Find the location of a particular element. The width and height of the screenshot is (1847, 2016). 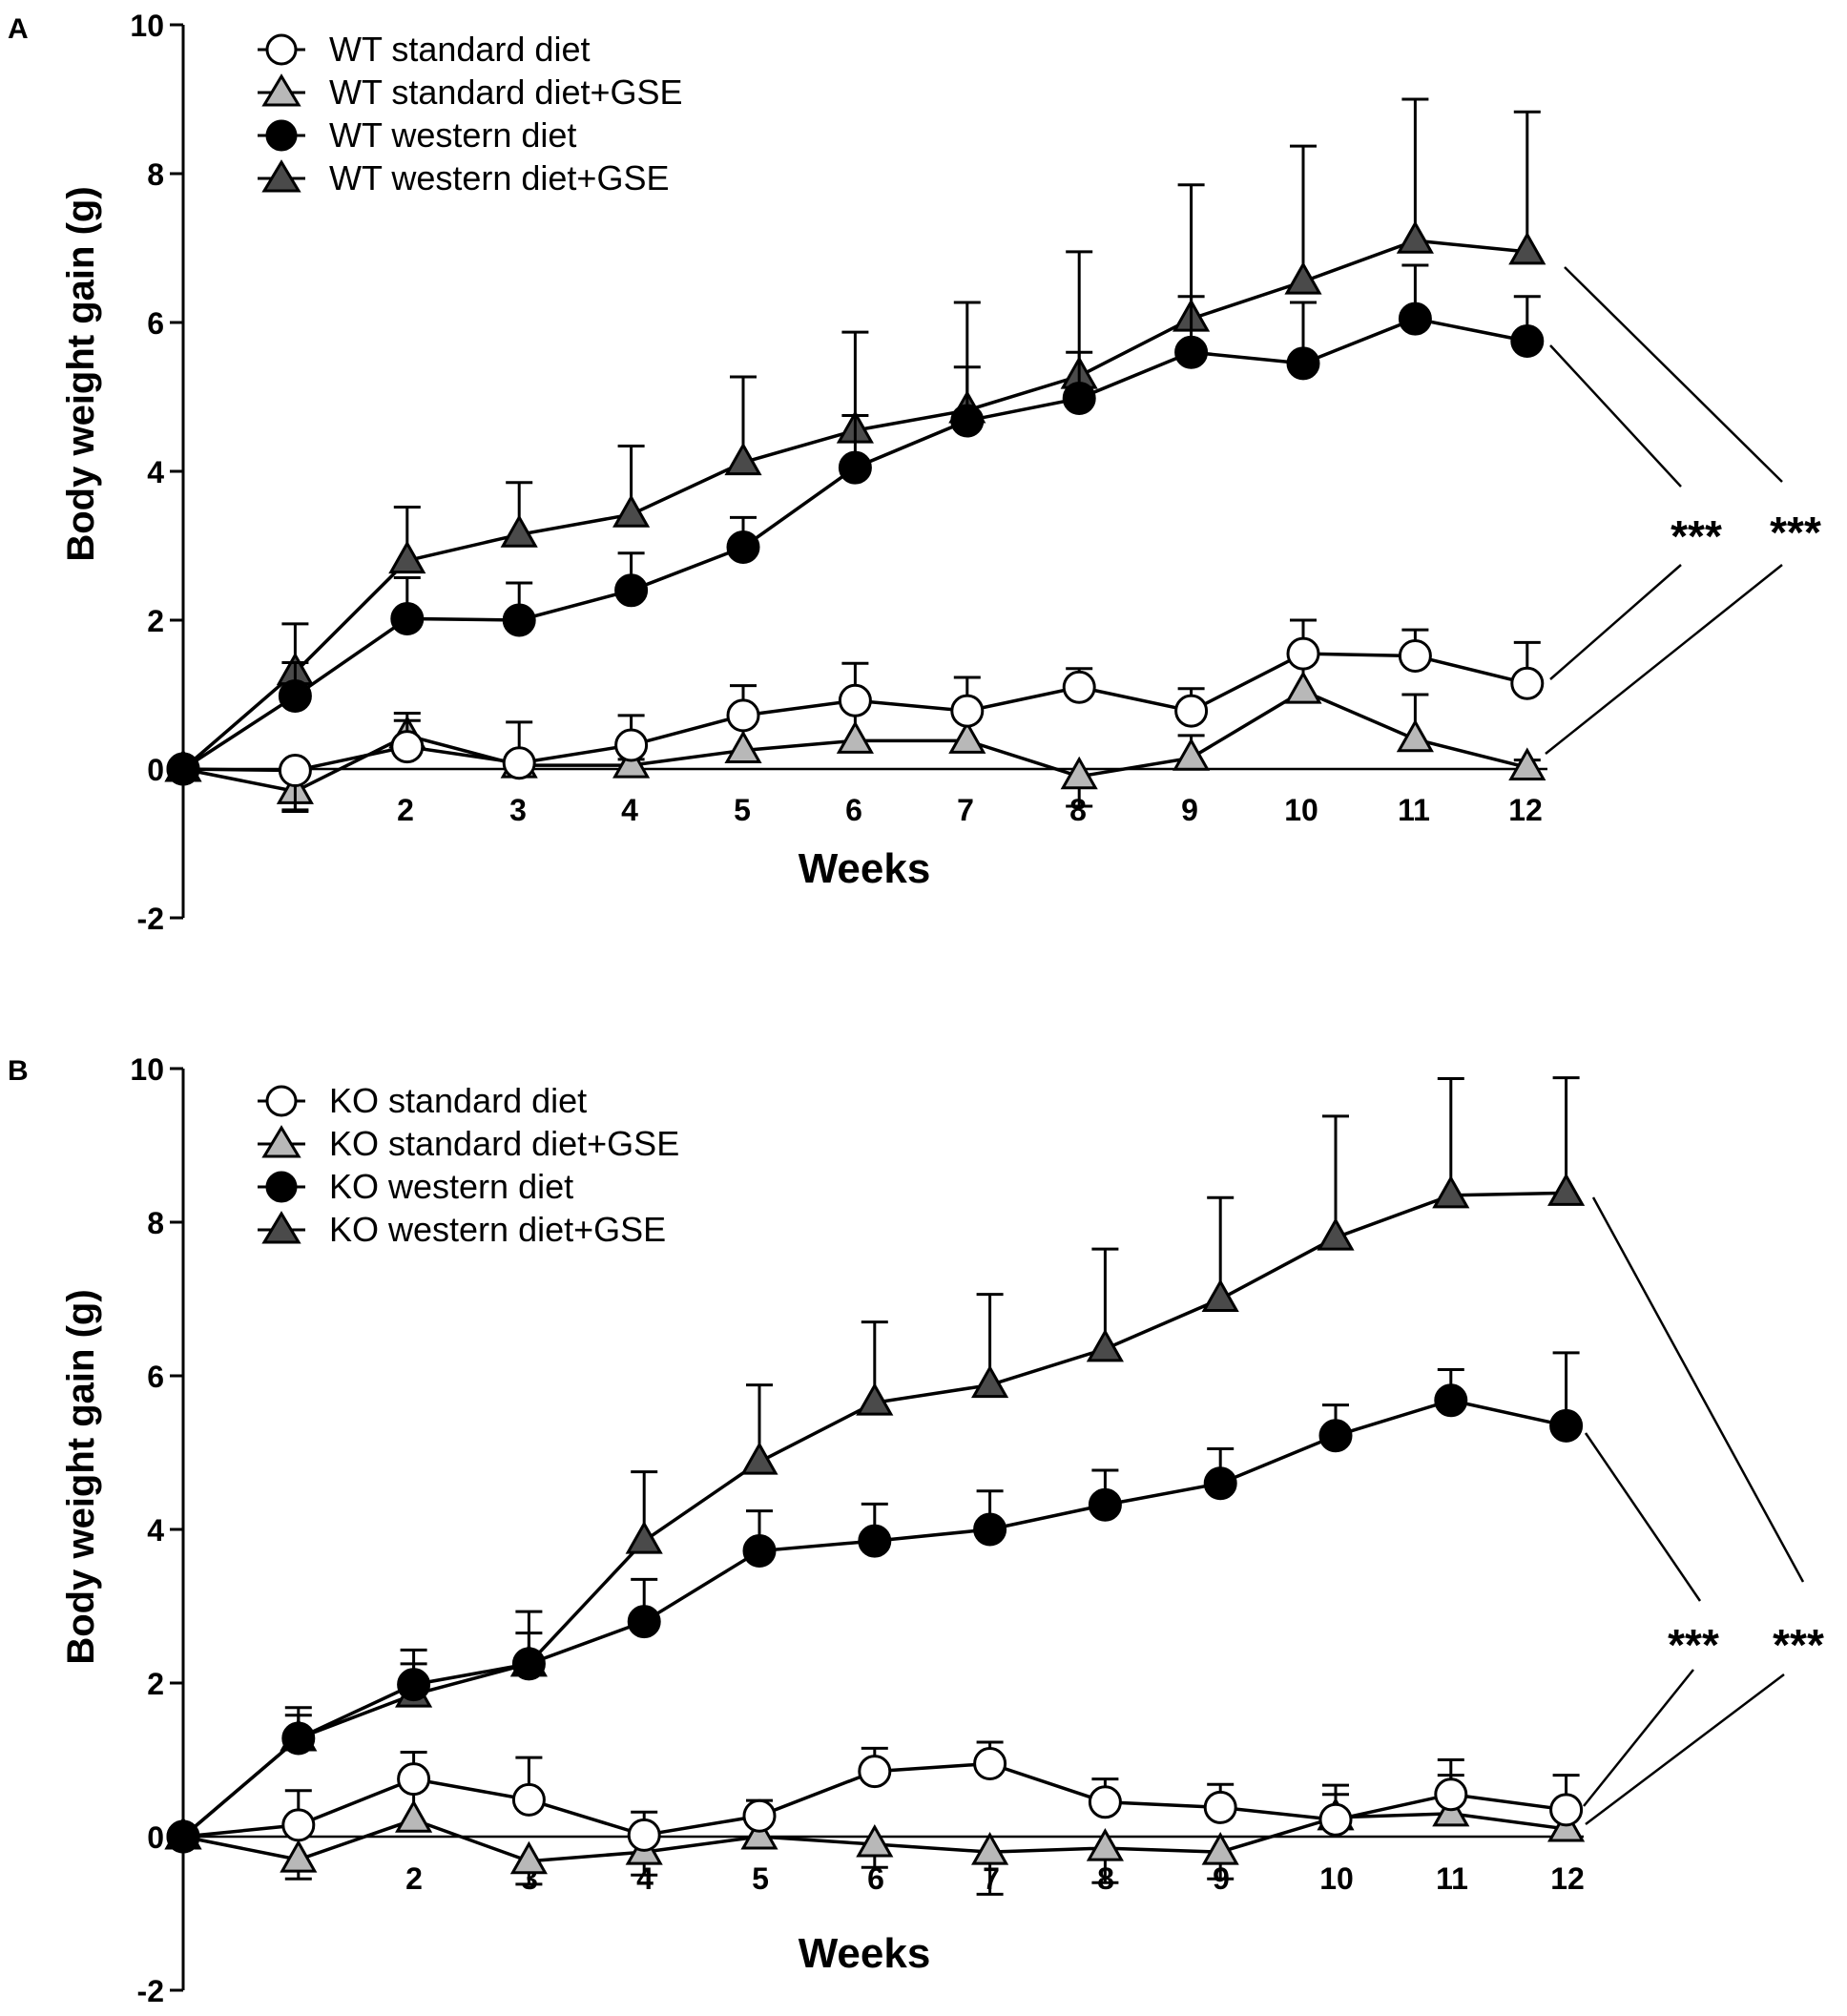

panel-label: A is located at coordinates (18, 29).